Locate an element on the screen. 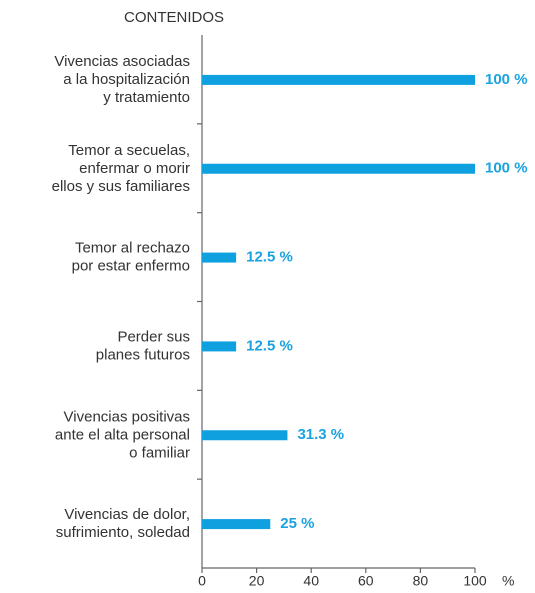 The image size is (535, 593). x-tick-label: 60 is located at coordinates (366, 581).